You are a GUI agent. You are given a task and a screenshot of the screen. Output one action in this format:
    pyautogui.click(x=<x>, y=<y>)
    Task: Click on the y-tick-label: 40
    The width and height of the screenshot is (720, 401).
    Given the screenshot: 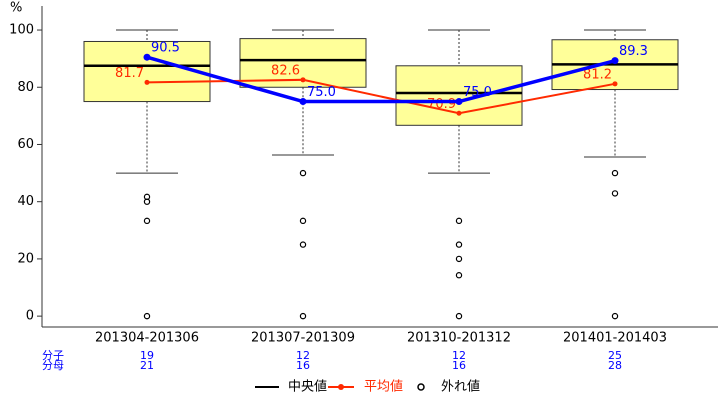 What is the action you would take?
    pyautogui.click(x=25, y=201)
    